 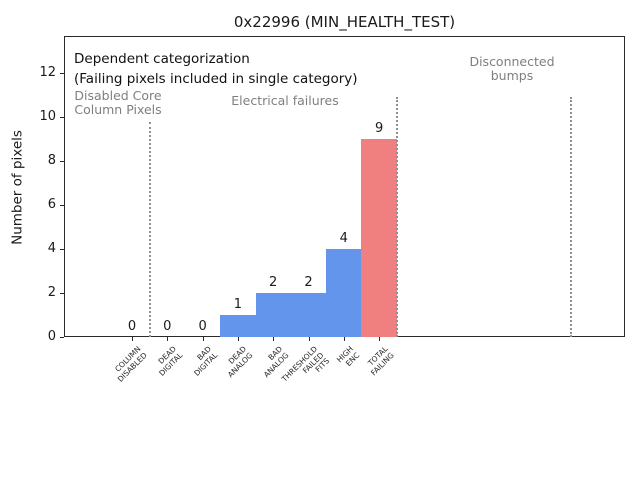 I want to click on x-tick-label: HIGH ENC, so click(x=347, y=356).